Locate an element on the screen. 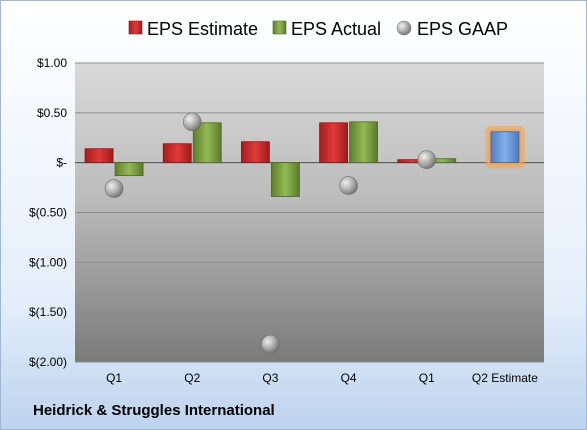 The height and width of the screenshot is (430, 587). y-tick-label: $0.50 is located at coordinates (52, 113).